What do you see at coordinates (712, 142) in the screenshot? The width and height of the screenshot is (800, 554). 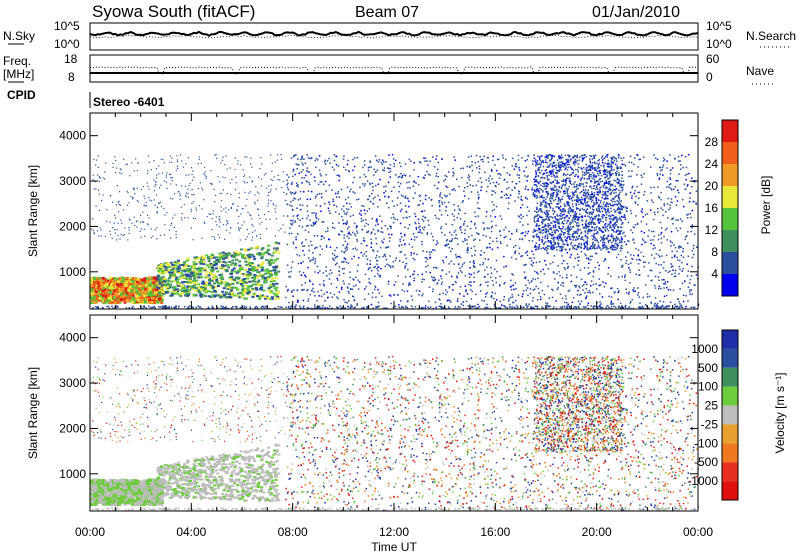 I see `colorbar-tick-label: 28` at bounding box center [712, 142].